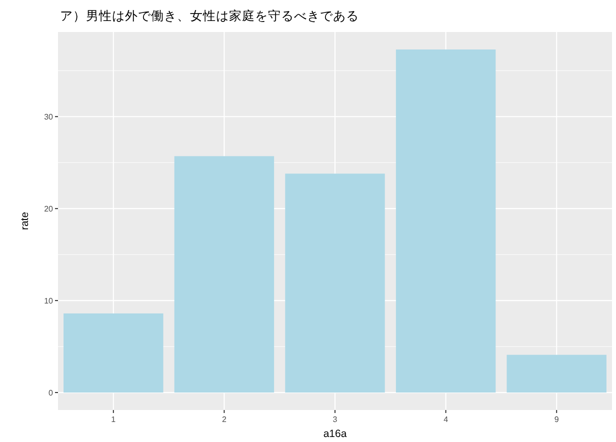 This screenshot has width=616, height=442. What do you see at coordinates (49, 117) in the screenshot?
I see `y-tick-label: 30` at bounding box center [49, 117].